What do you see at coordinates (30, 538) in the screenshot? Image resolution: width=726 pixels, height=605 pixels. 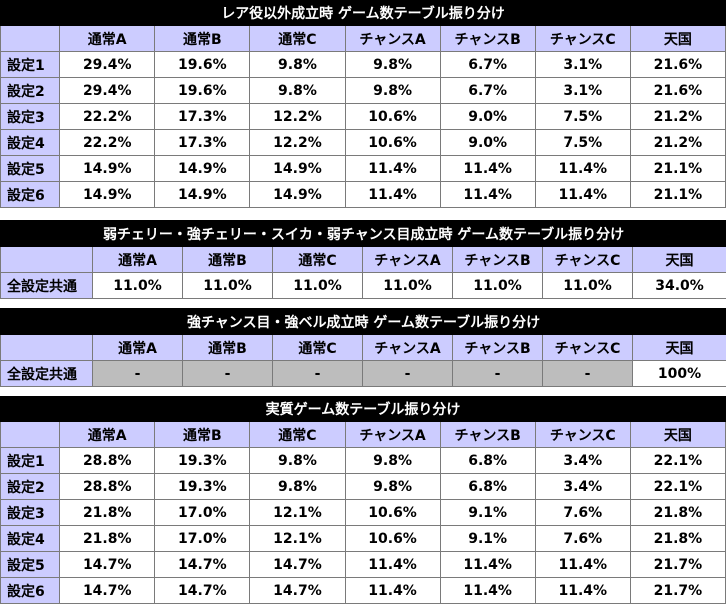 I see `row-label: 設定4` at bounding box center [30, 538].